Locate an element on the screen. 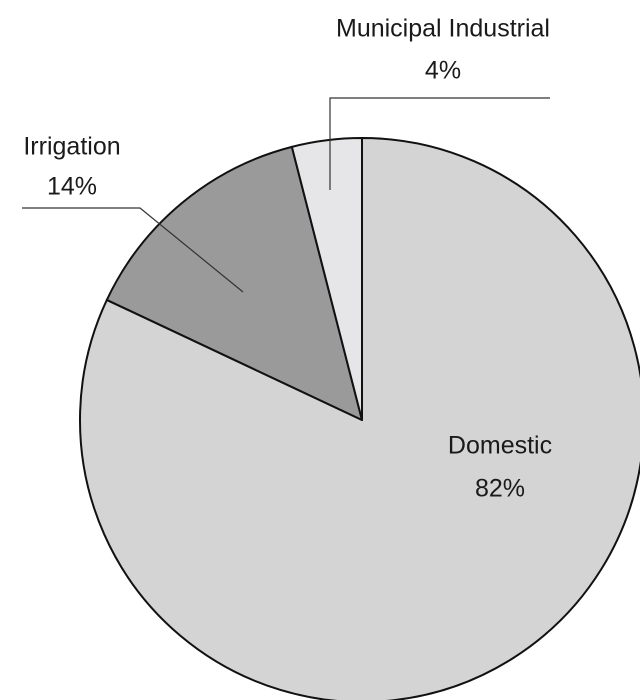 The width and height of the screenshot is (640, 700). pie-slice is located at coordinates (326, 279).